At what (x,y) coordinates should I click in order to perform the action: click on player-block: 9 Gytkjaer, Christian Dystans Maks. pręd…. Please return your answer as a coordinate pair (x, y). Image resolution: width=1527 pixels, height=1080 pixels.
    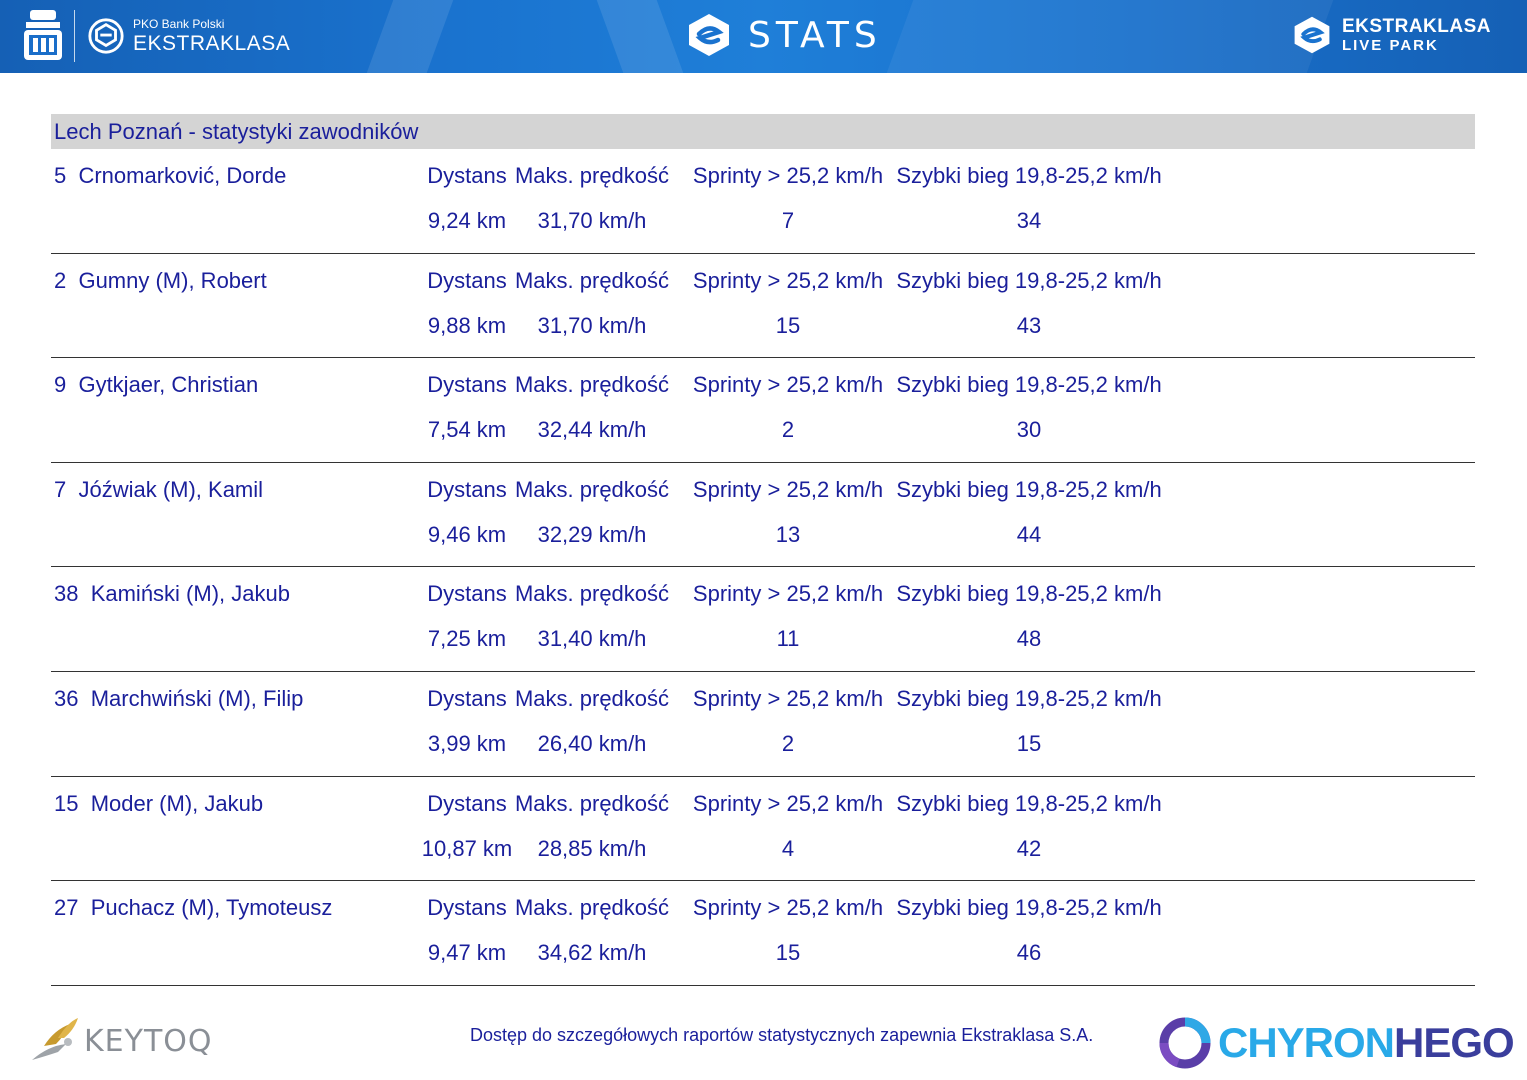
    Looking at the image, I should click on (763, 410).